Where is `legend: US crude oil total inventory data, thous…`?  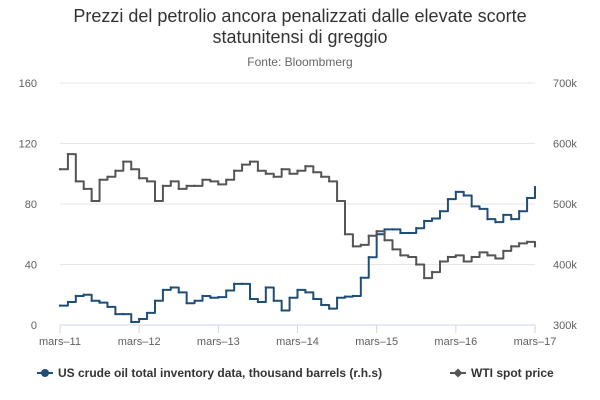 legend: US crude oil total inventory data, thous… is located at coordinates (295, 373).